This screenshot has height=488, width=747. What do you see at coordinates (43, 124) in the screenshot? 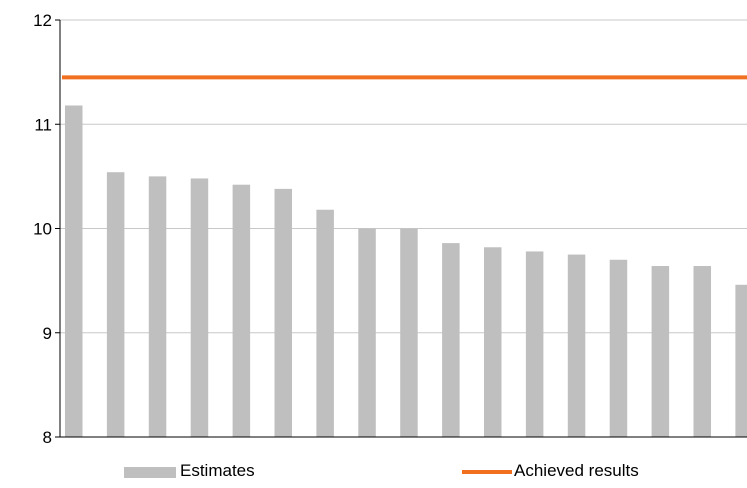
I see `y-tick-label: 11` at bounding box center [43, 124].